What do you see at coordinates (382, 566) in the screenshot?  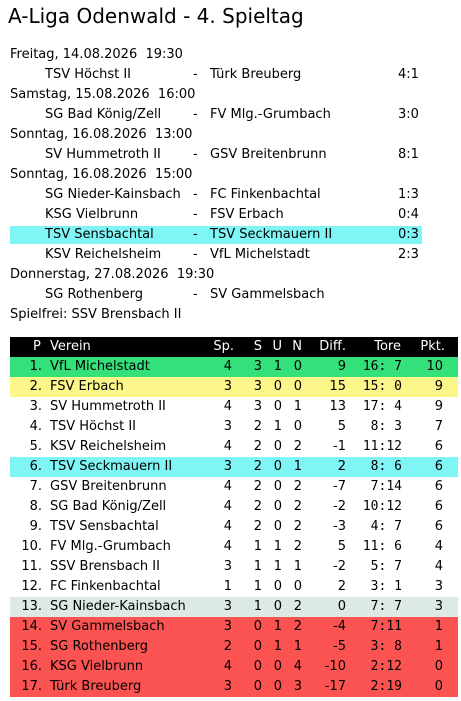 I see `table-cell: 5: 7` at bounding box center [382, 566].